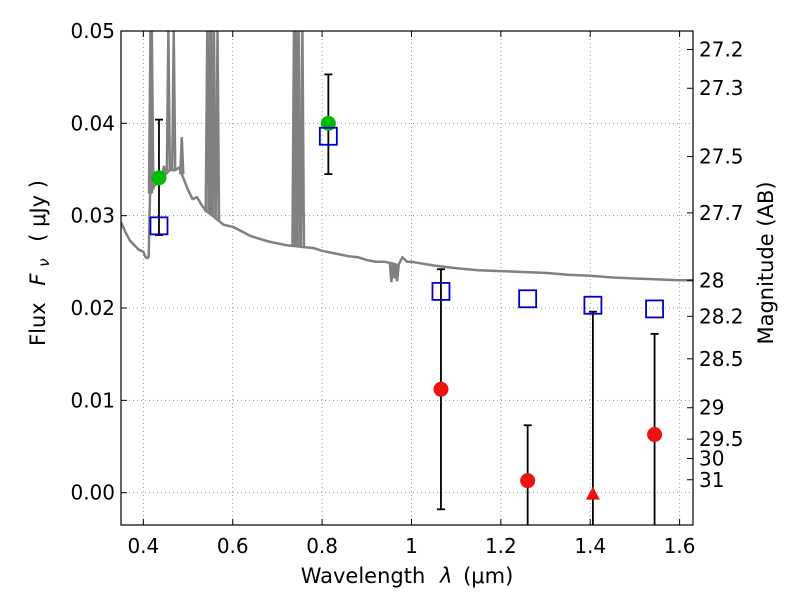  What do you see at coordinates (92, 400) in the screenshot?
I see `y-tick-label: 0.01` at bounding box center [92, 400].